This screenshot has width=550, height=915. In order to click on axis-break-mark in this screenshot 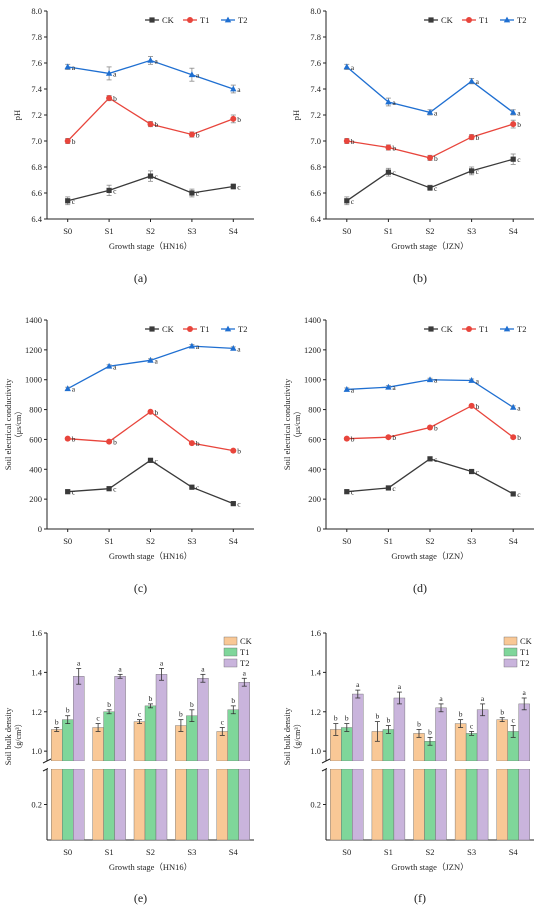, I will do `click(326, 761)`.